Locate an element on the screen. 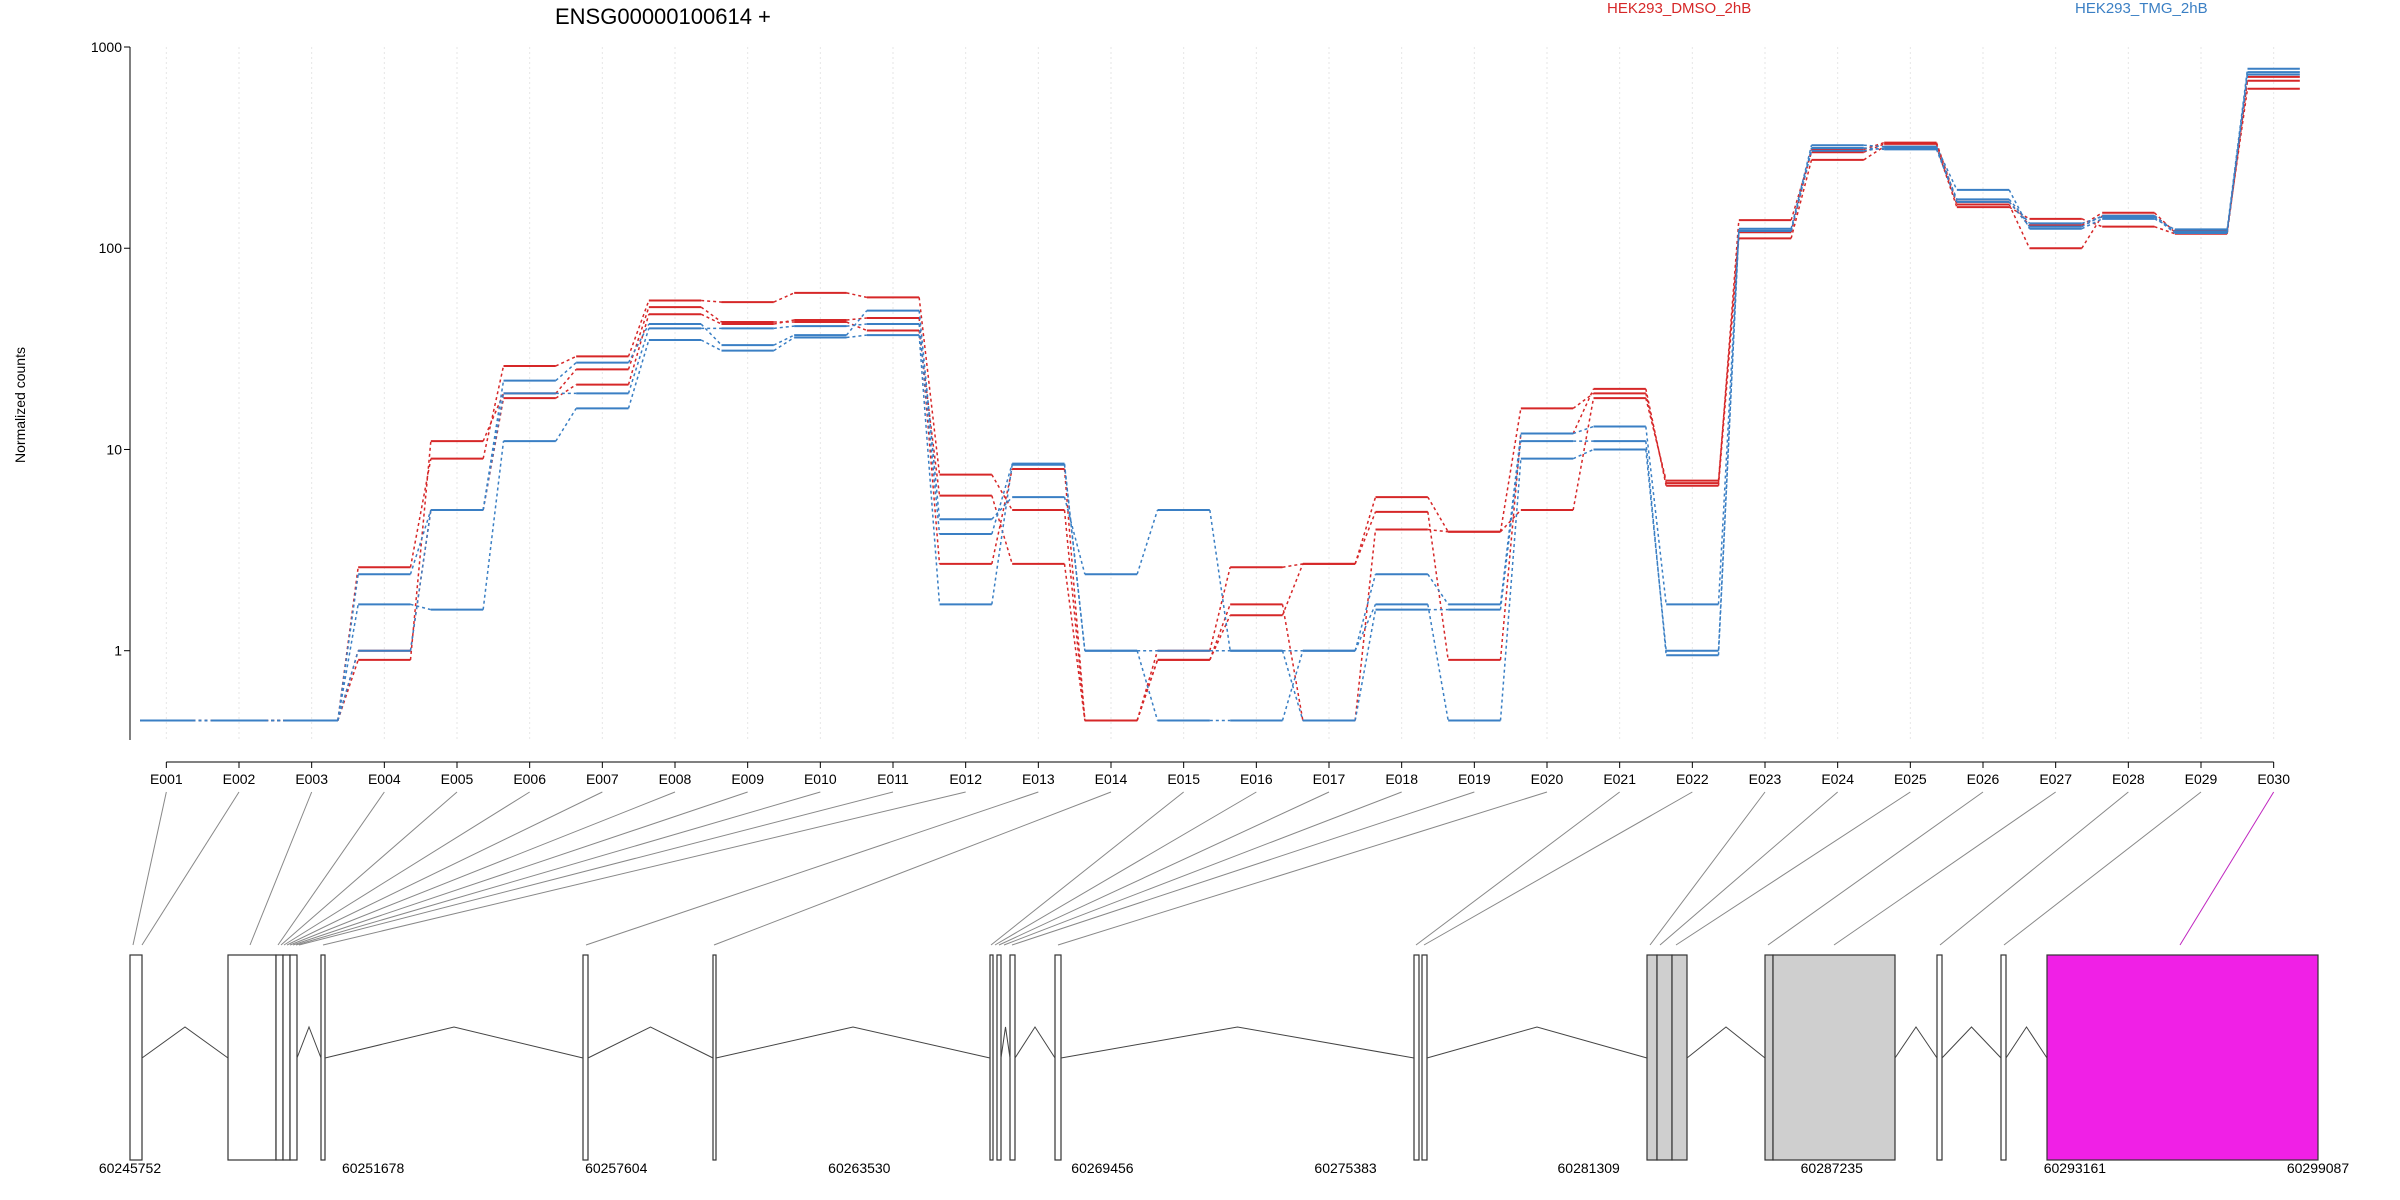  exon-connector-e005 is located at coordinates (369, 868).